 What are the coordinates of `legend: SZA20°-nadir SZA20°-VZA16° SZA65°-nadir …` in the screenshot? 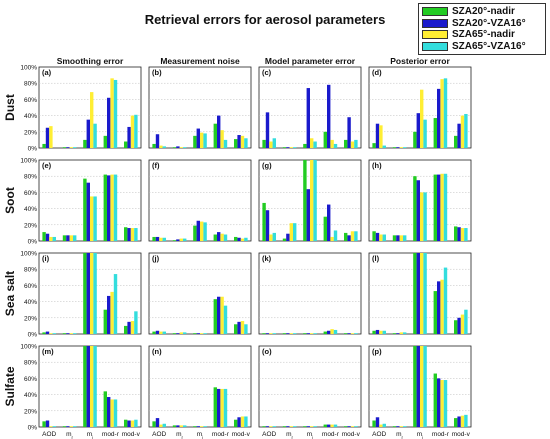 It's located at (482, 29).